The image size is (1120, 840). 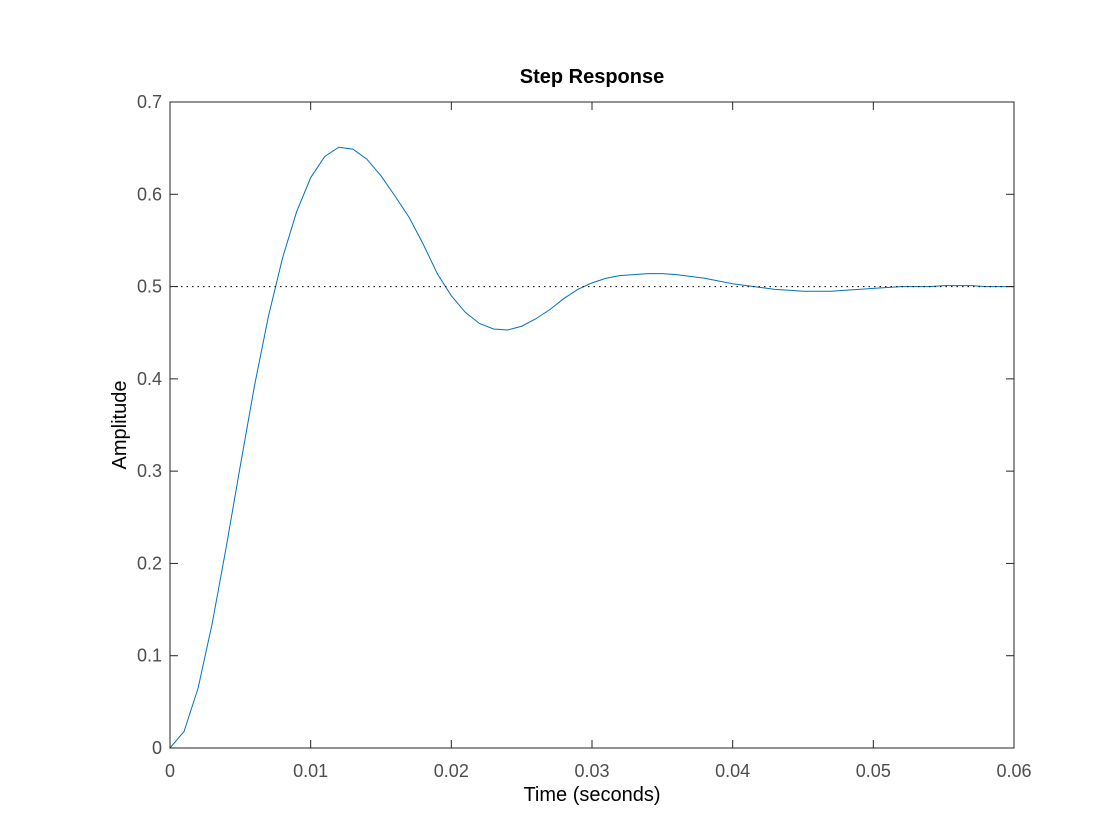 I want to click on y-tick-label: 0.4, so click(x=149, y=379).